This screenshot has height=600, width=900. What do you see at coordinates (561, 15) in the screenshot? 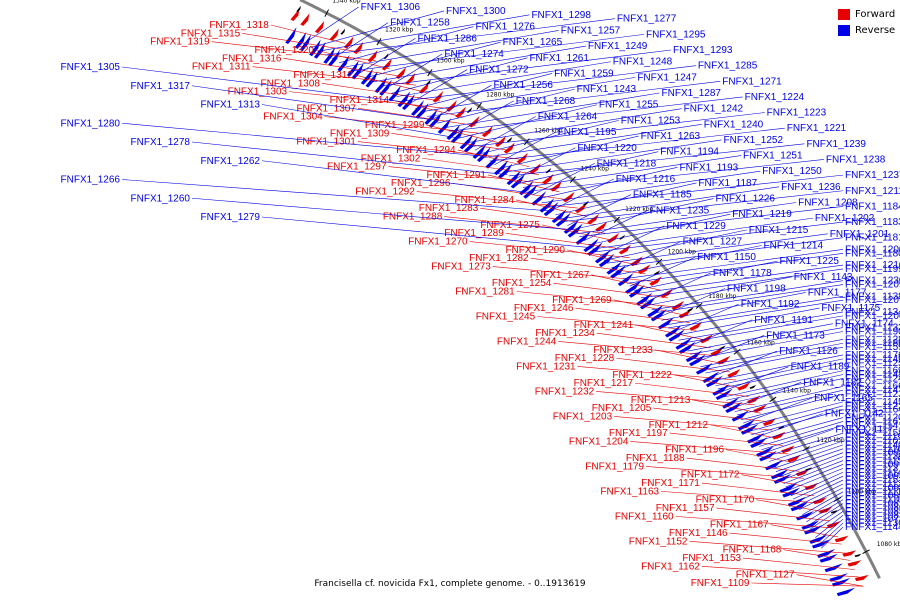
I see `reverse-gene-label: FNFX1_1298` at bounding box center [561, 15].